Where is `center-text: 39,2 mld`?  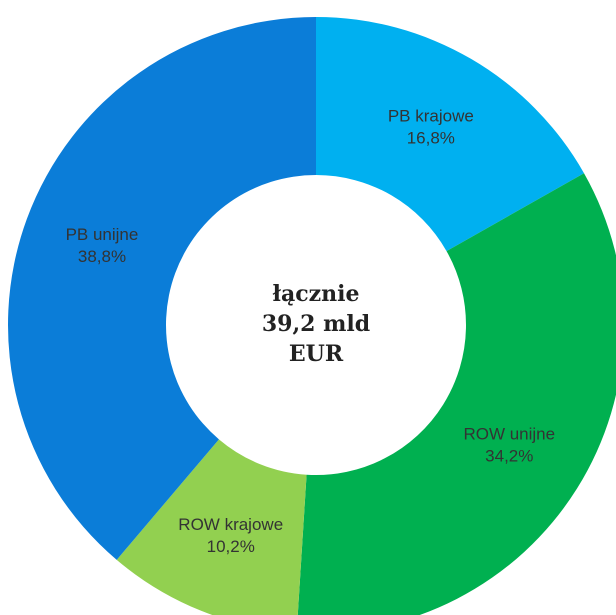 center-text: 39,2 mld is located at coordinates (316, 324).